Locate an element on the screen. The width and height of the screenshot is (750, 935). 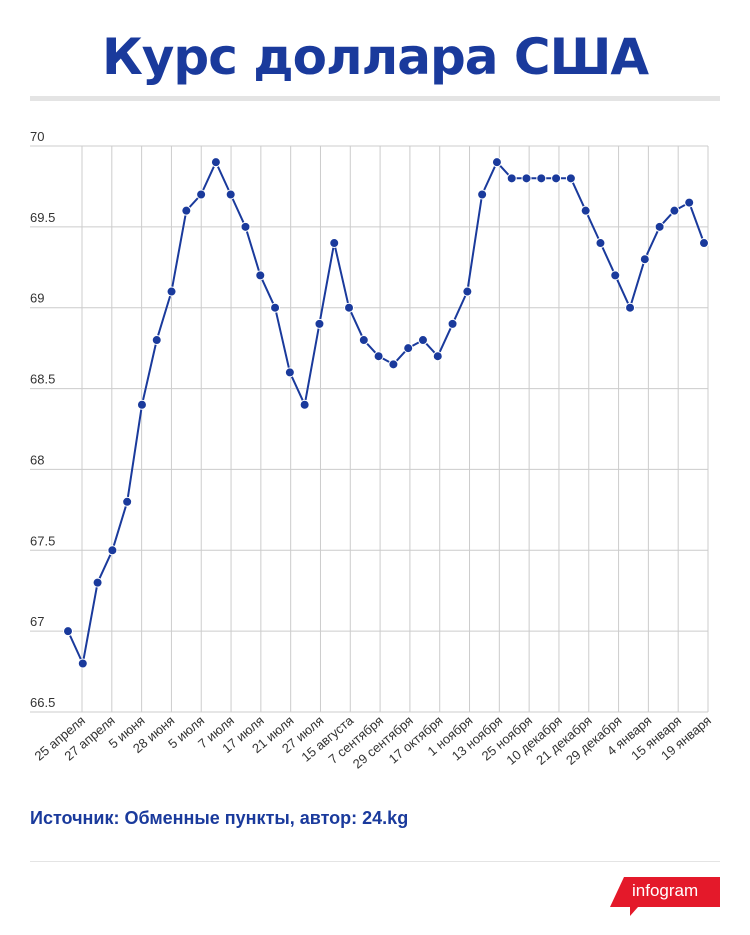
y-tick-label: 69 is located at coordinates (37, 298).